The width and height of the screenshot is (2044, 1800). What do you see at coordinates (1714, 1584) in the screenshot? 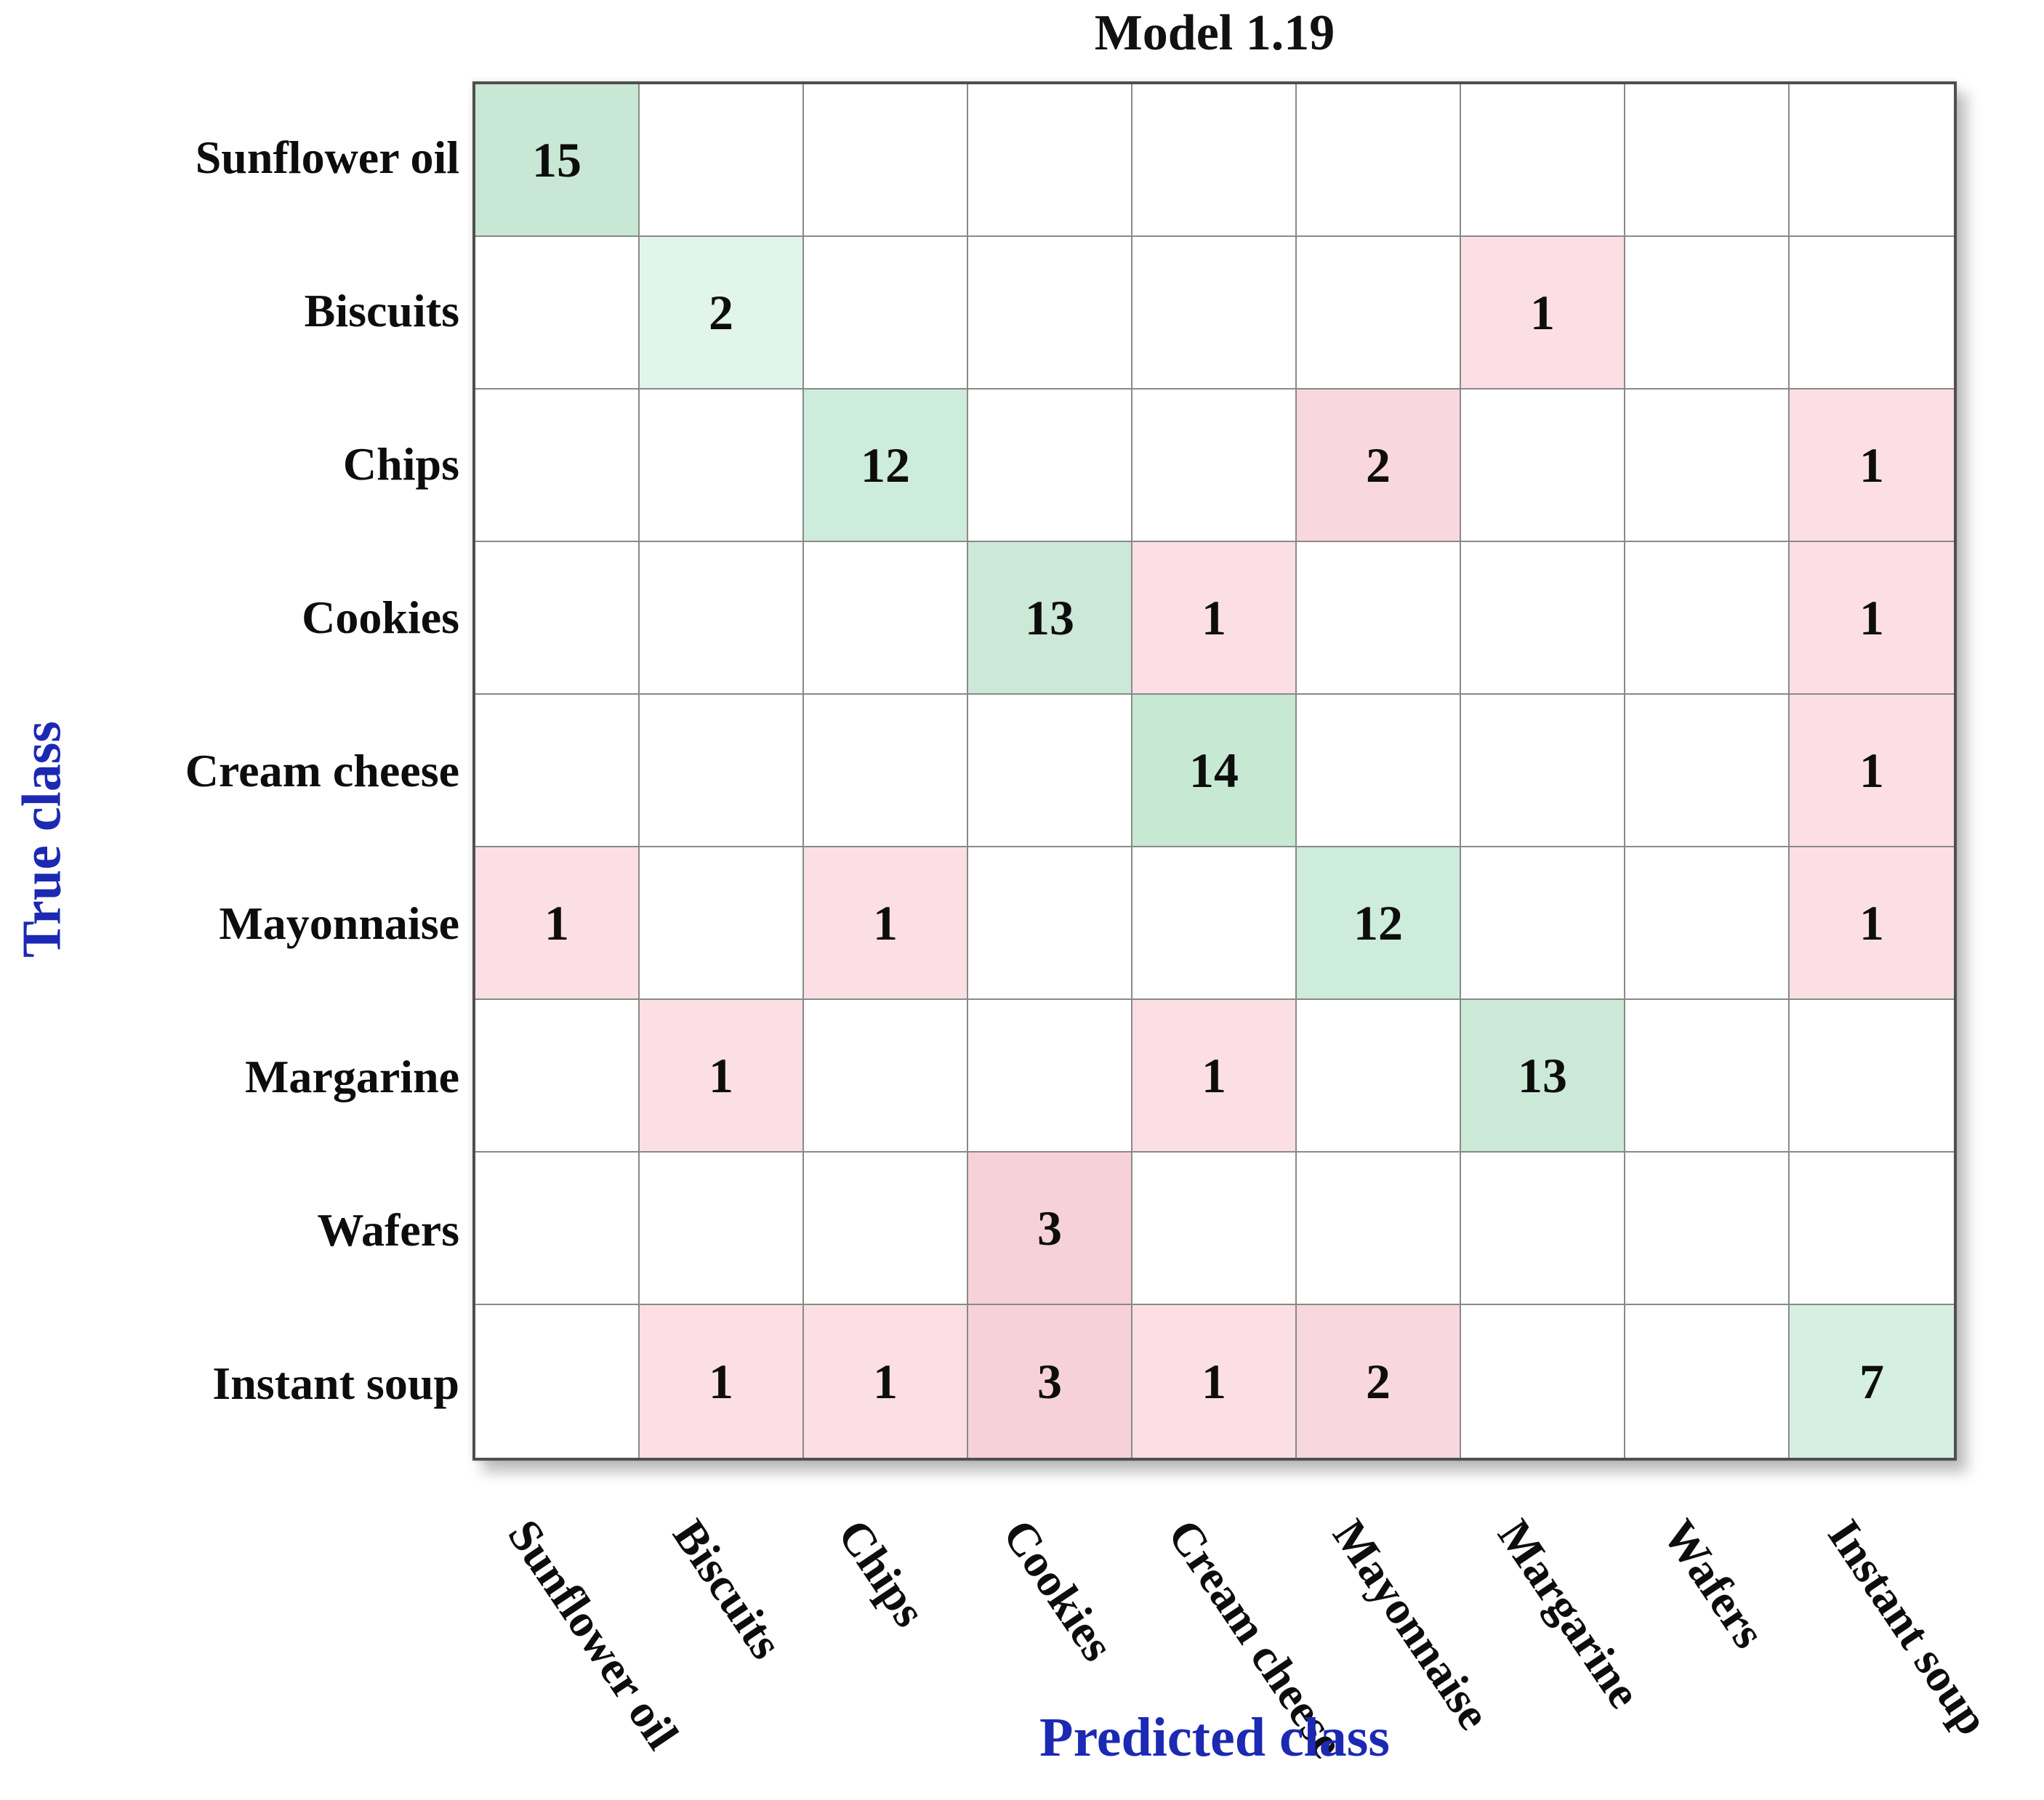
I see `x-tick-label: Wafers` at bounding box center [1714, 1584].